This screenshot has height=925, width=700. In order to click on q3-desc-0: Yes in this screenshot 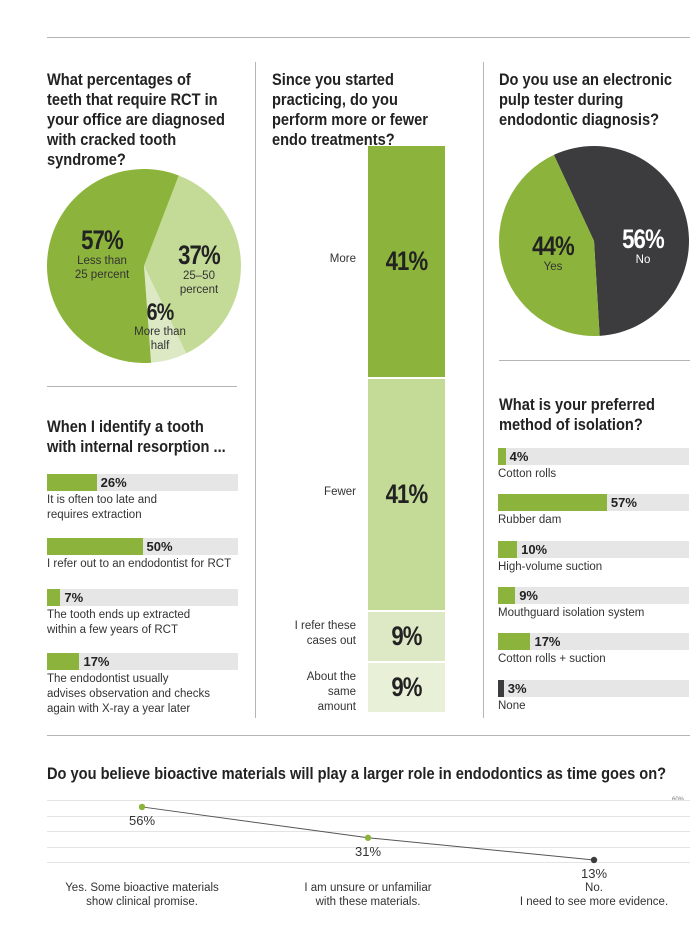, I will do `click(553, 267)`.